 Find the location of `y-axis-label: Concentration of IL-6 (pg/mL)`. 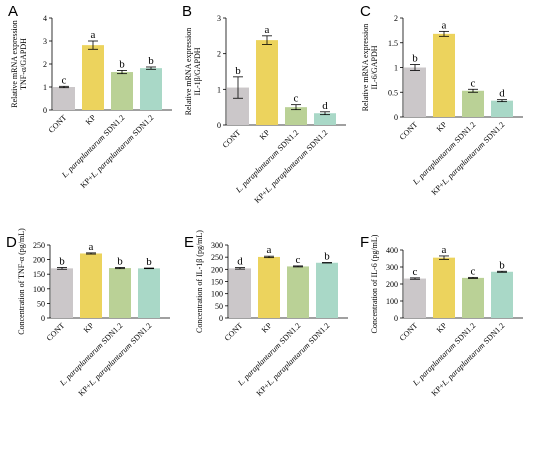

y-axis-label: Concentration of IL-6 (pg/mL) is located at coordinates (374, 283).